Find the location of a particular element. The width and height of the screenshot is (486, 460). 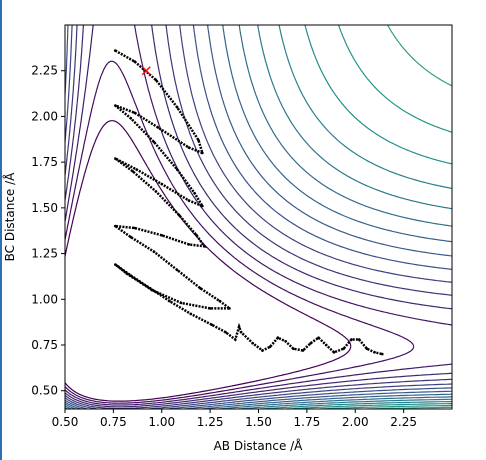

x-tick-label: 2.00 is located at coordinates (355, 422).